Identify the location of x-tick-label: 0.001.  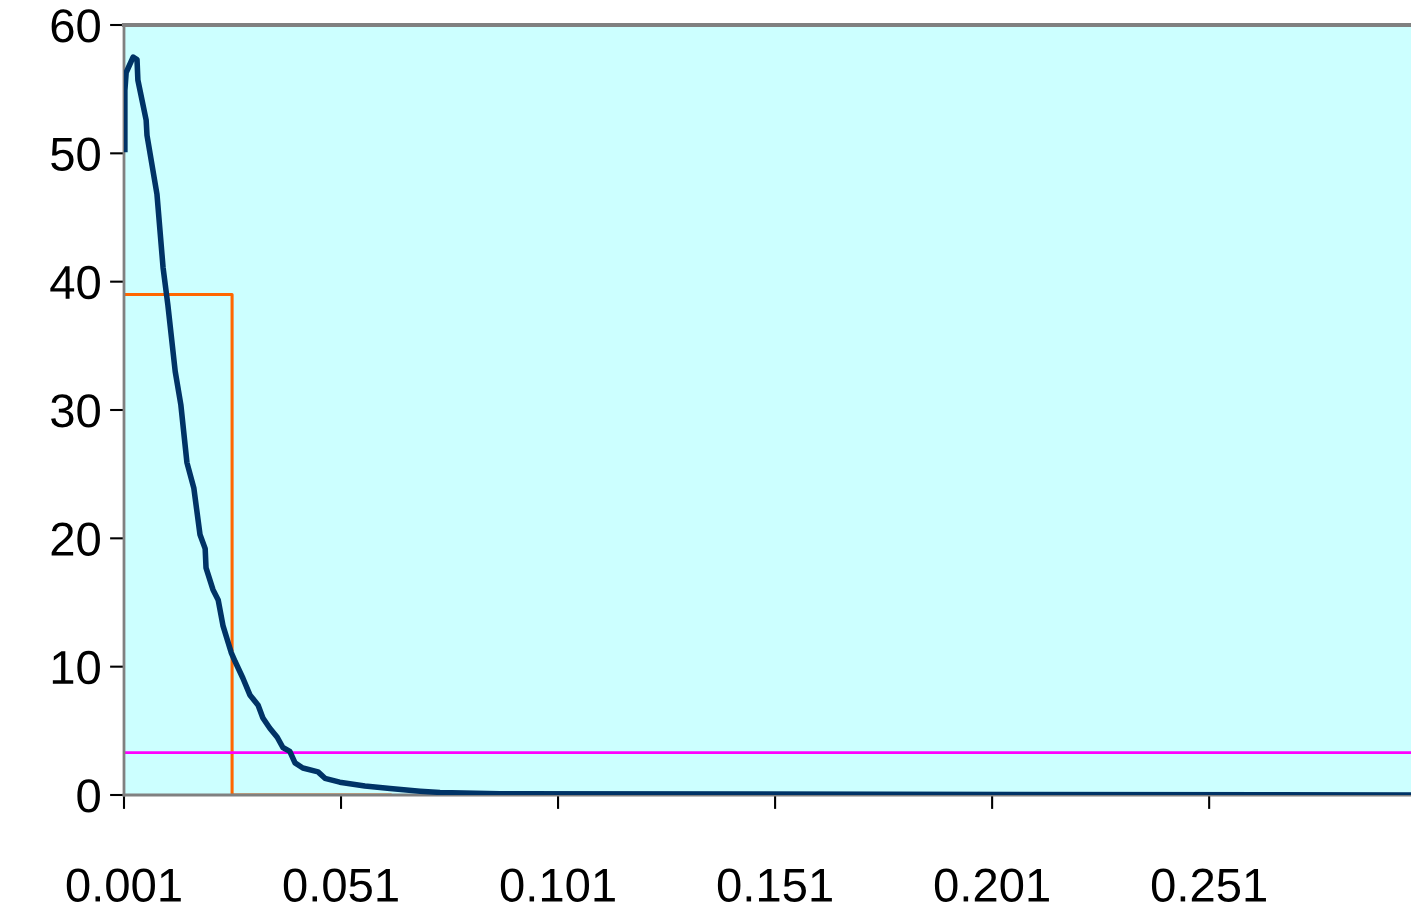
(123, 885).